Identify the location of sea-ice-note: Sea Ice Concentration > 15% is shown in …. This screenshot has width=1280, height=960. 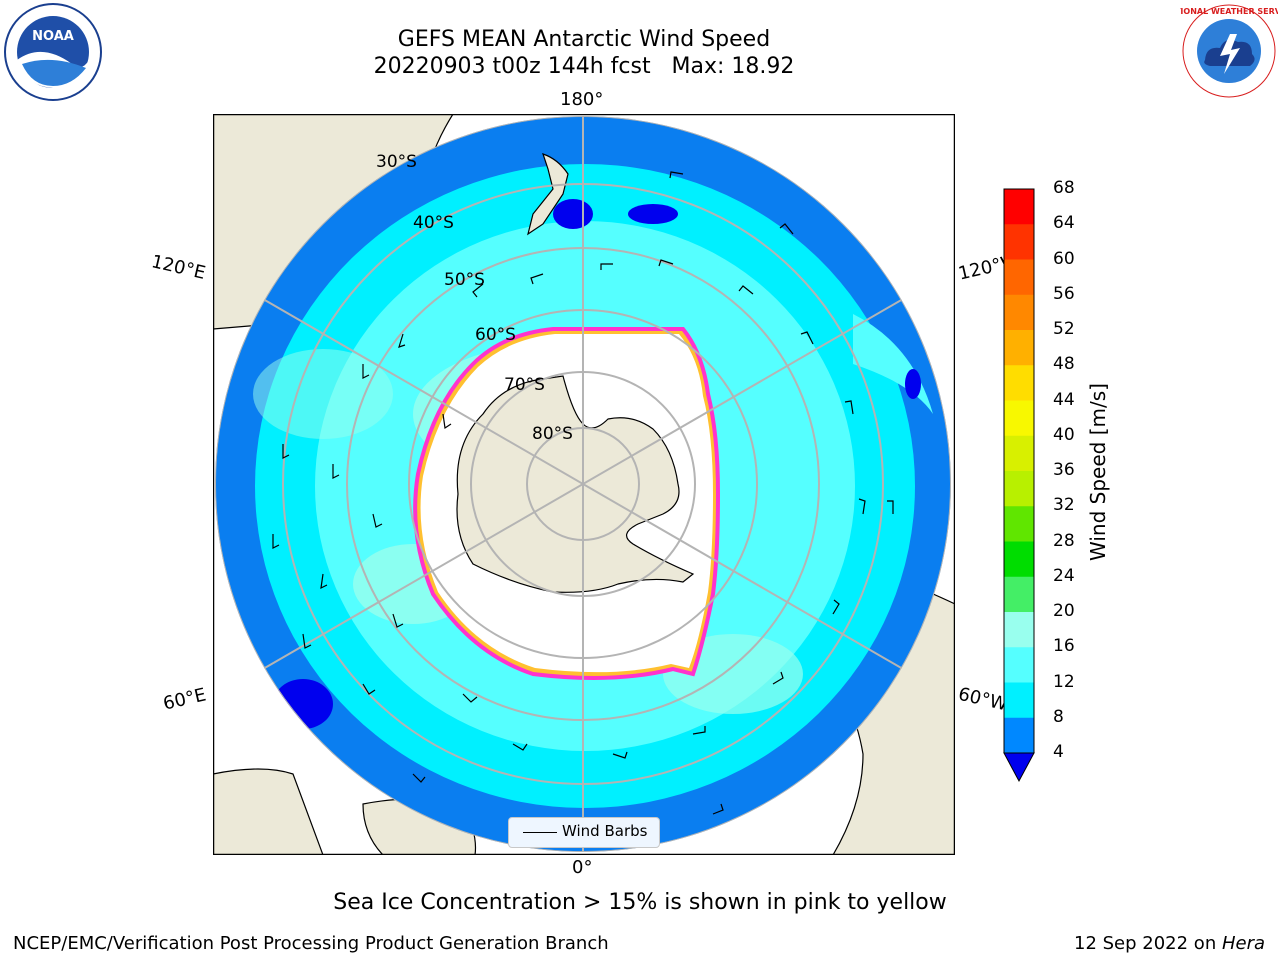
(640, 902).